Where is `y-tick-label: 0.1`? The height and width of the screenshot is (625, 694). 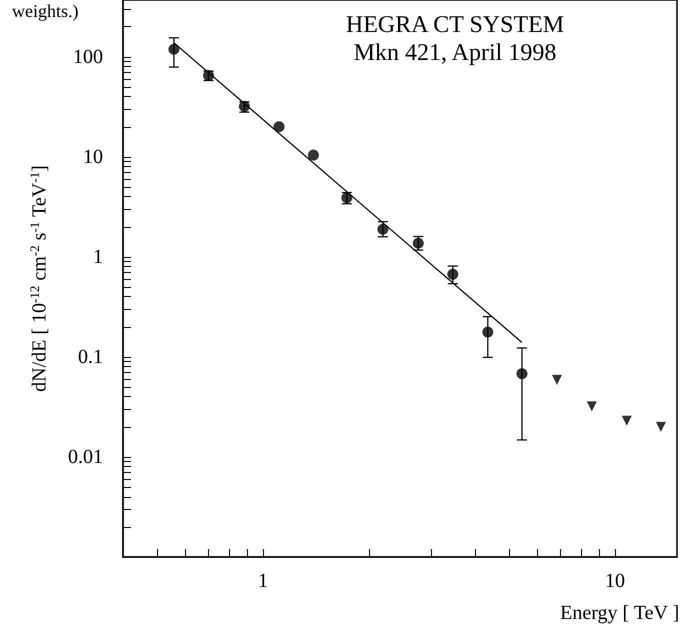
y-tick-label: 0.1 is located at coordinates (90, 357).